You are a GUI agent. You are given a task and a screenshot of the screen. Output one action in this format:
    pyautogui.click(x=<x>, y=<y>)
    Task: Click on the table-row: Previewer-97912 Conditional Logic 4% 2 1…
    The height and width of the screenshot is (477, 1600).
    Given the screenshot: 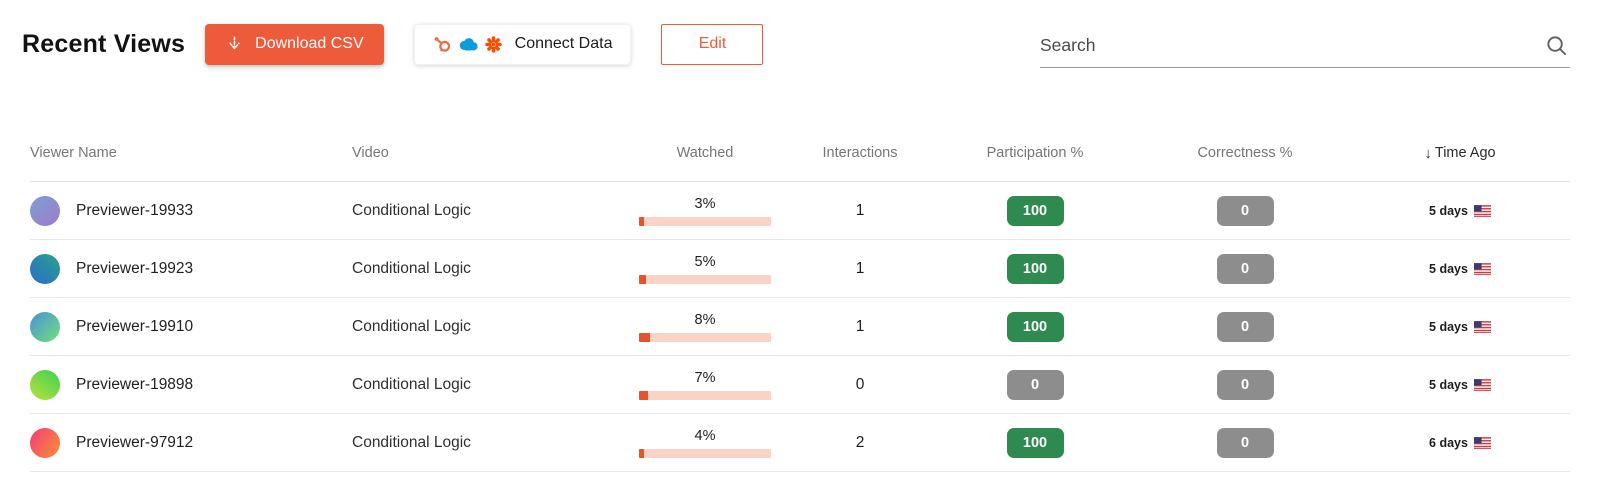 What is the action you would take?
    pyautogui.click(x=800, y=443)
    